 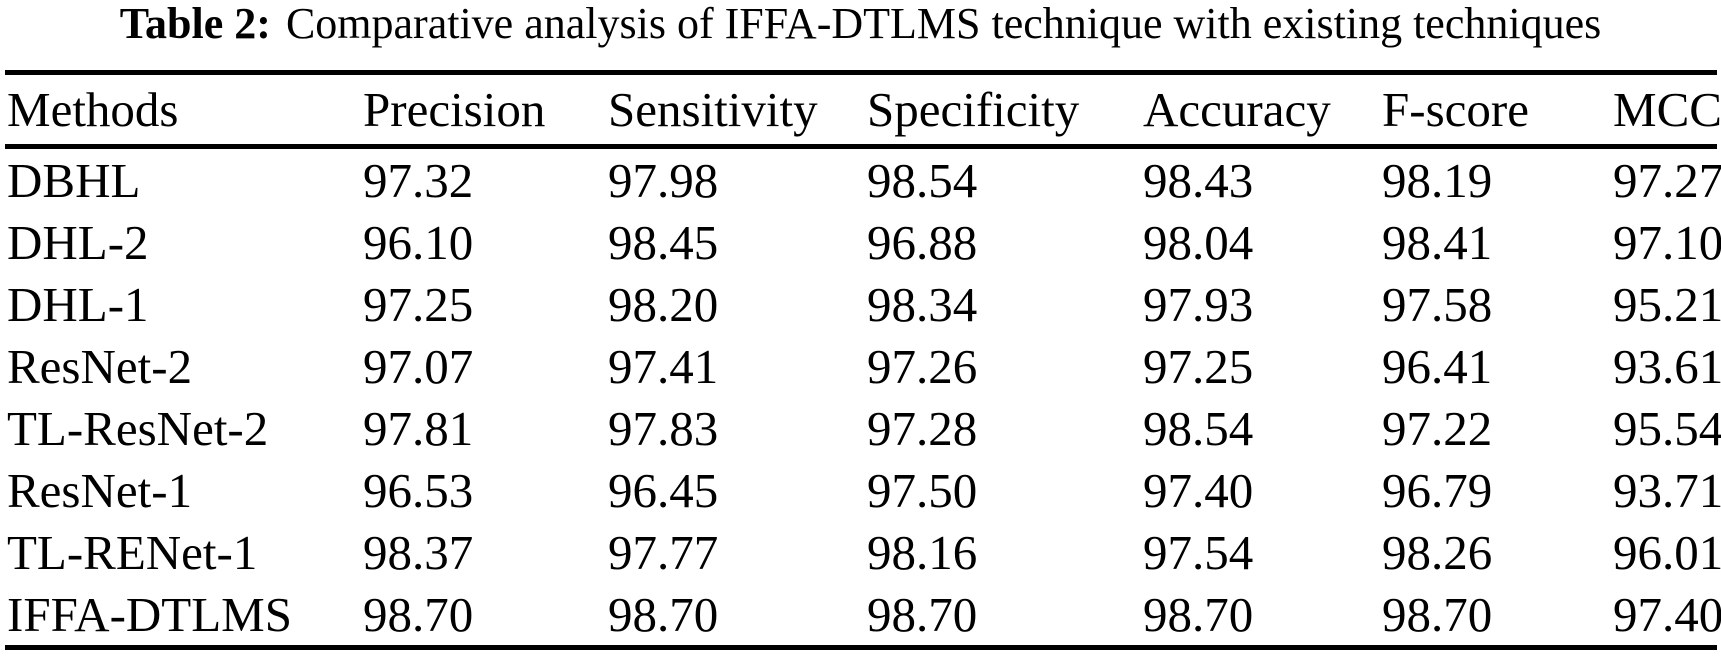 I want to click on value-cell: 97.22, so click(x=1437, y=428).